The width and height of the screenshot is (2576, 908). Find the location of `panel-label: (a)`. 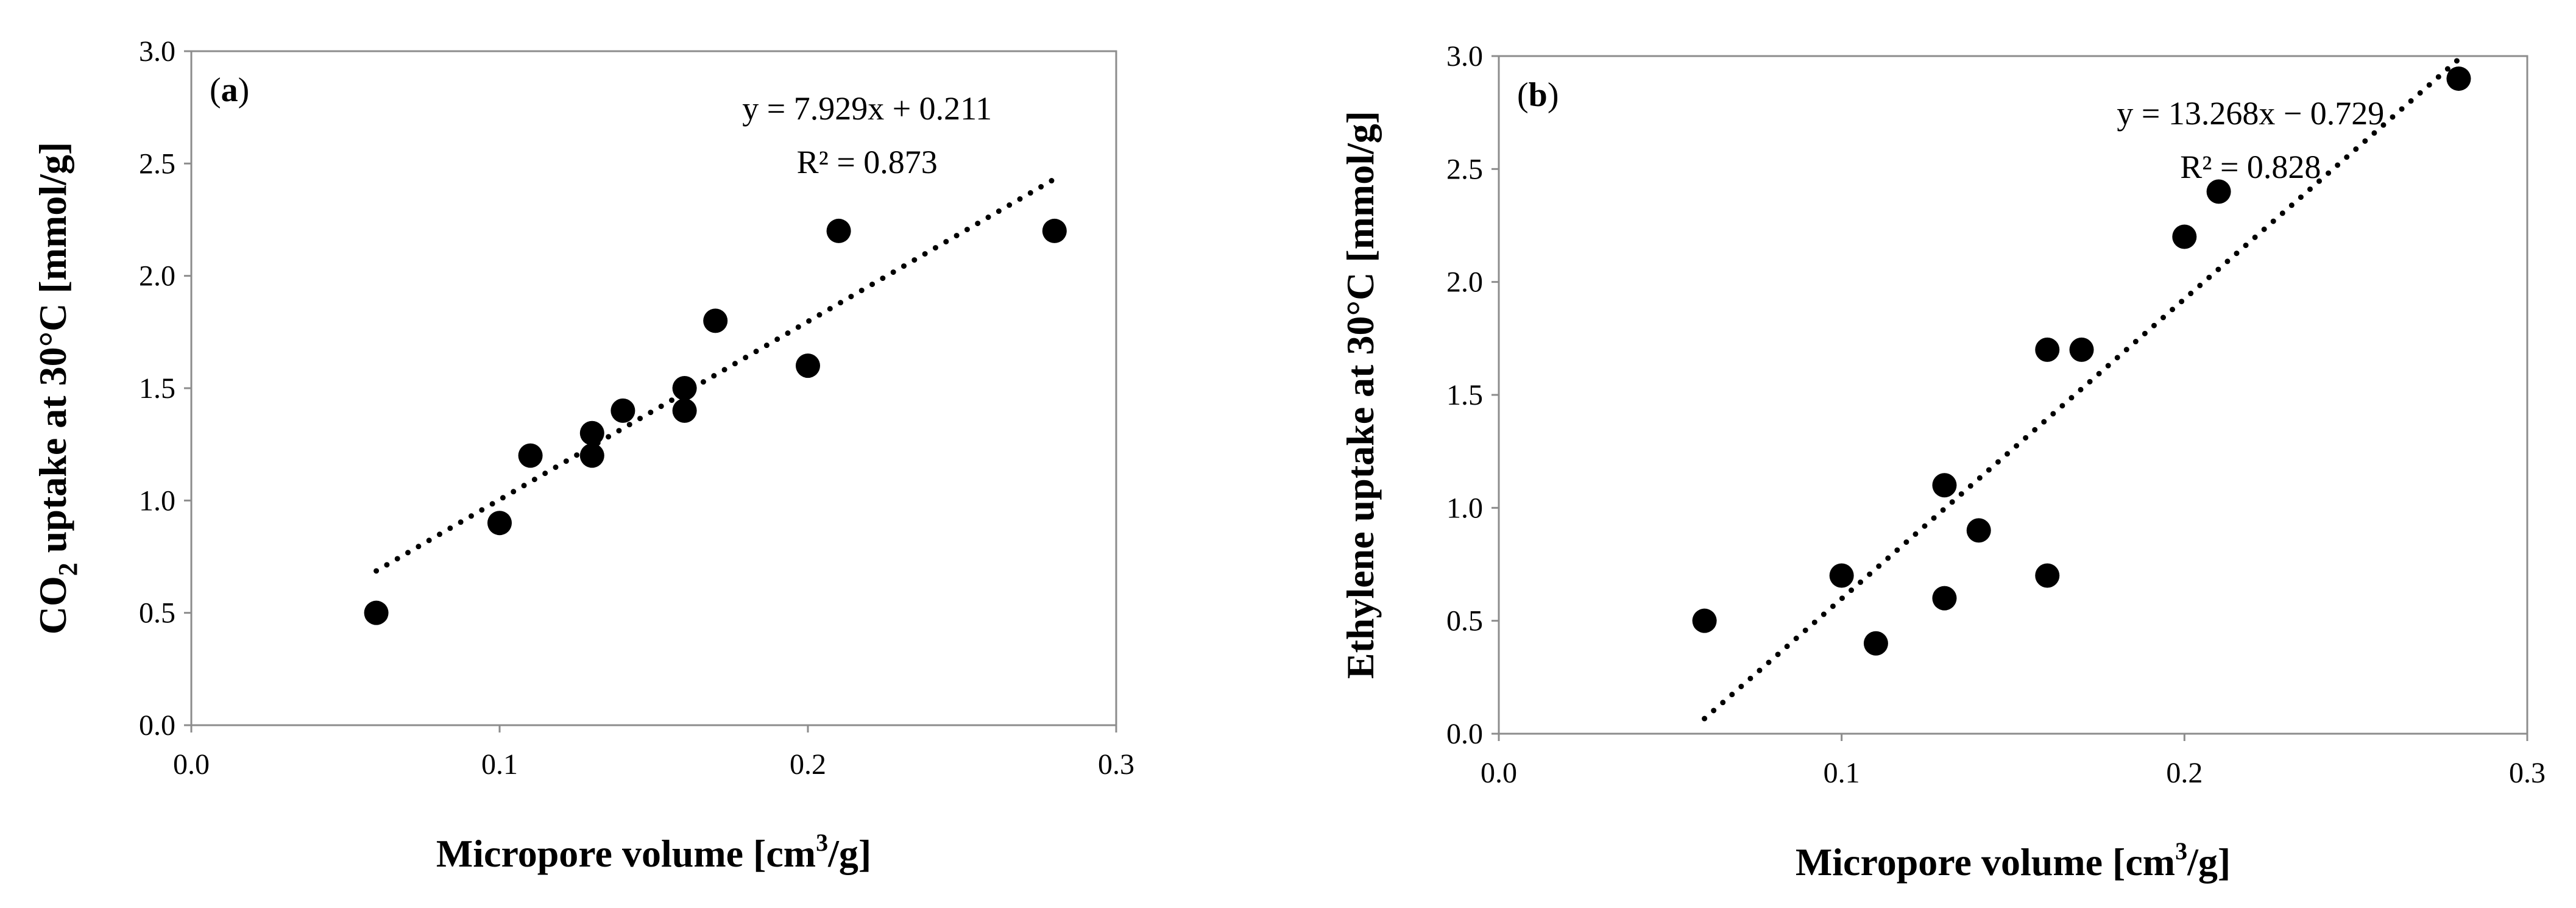

panel-label: (a) is located at coordinates (229, 90).